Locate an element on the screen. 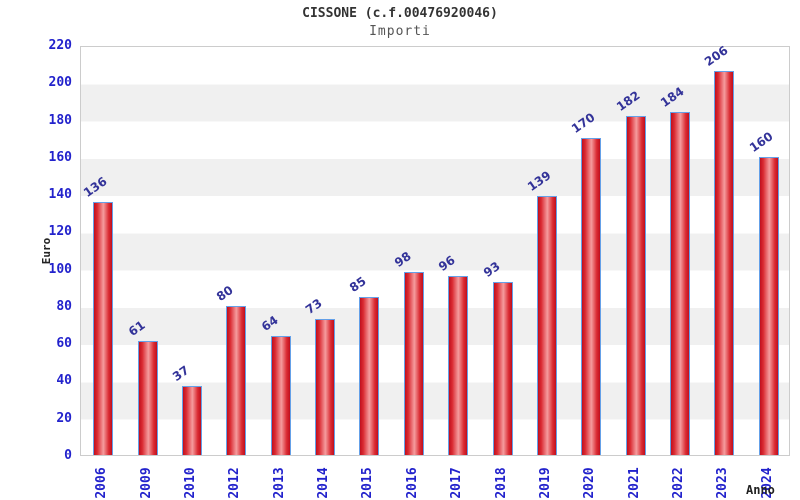 The height and width of the screenshot is (500, 800). y-tick-120: 120 is located at coordinates (60, 232).